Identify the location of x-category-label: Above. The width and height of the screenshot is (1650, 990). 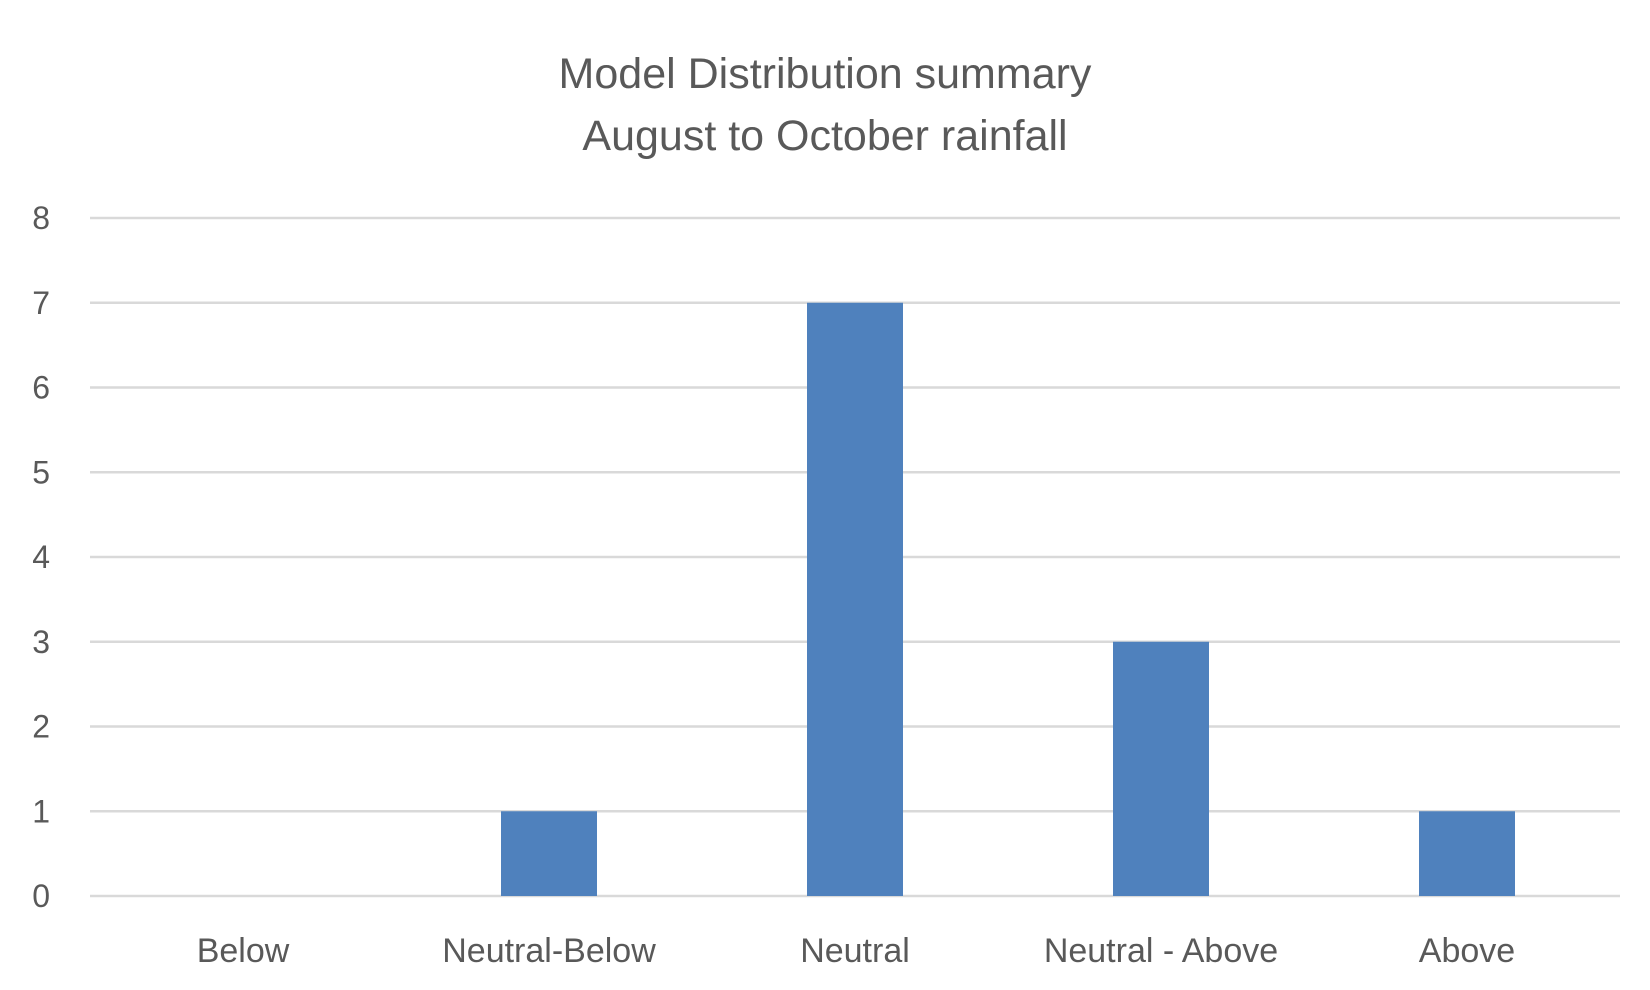
(1467, 951).